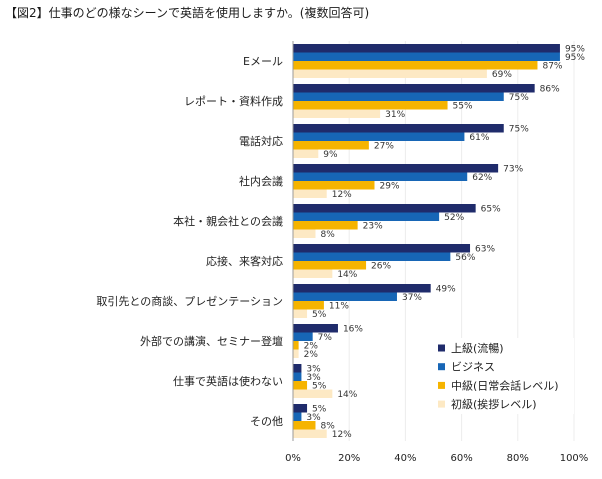 This screenshot has height=479, width=602. What do you see at coordinates (244, 261) in the screenshot?
I see `category-label: 応接、来客対応` at bounding box center [244, 261].